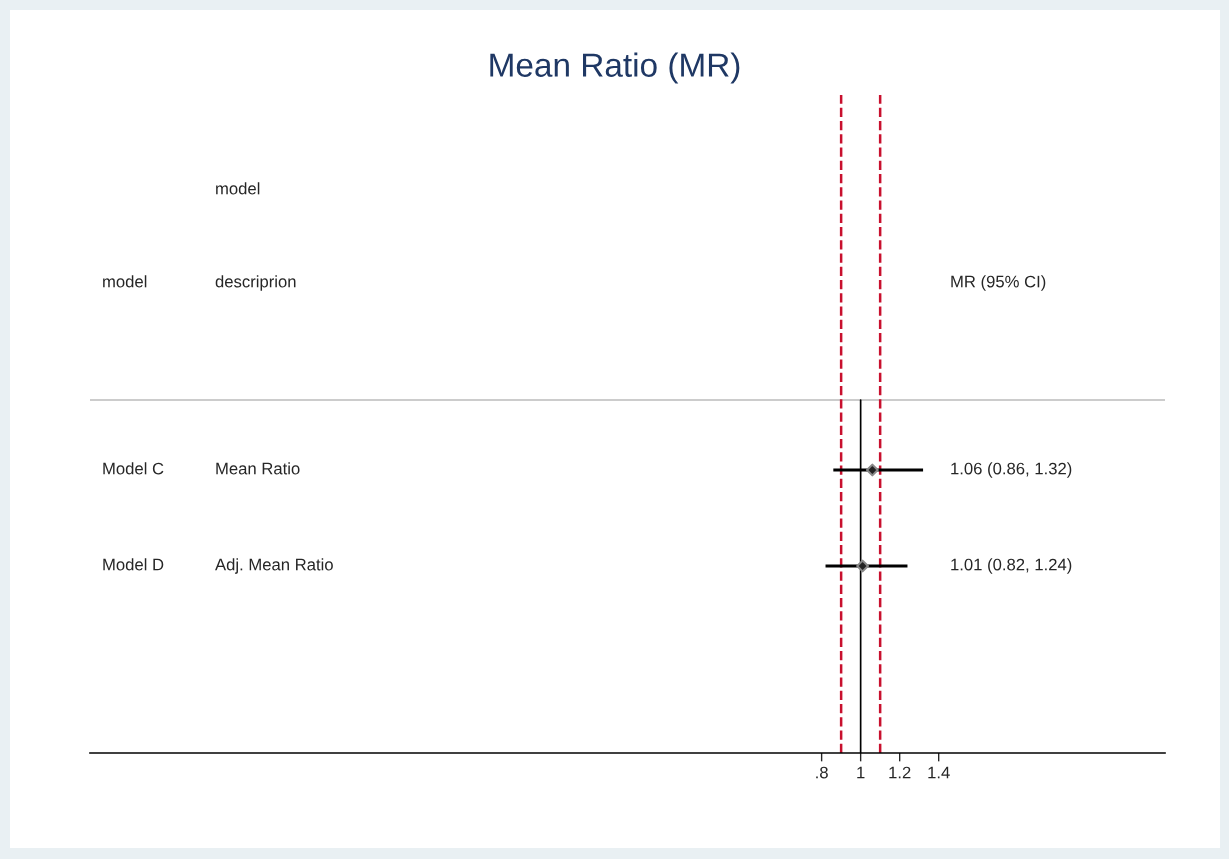 This screenshot has height=859, width=1229. Describe the element at coordinates (274, 566) in the screenshot. I see `annotation: Adj. Mean Ratio` at that location.